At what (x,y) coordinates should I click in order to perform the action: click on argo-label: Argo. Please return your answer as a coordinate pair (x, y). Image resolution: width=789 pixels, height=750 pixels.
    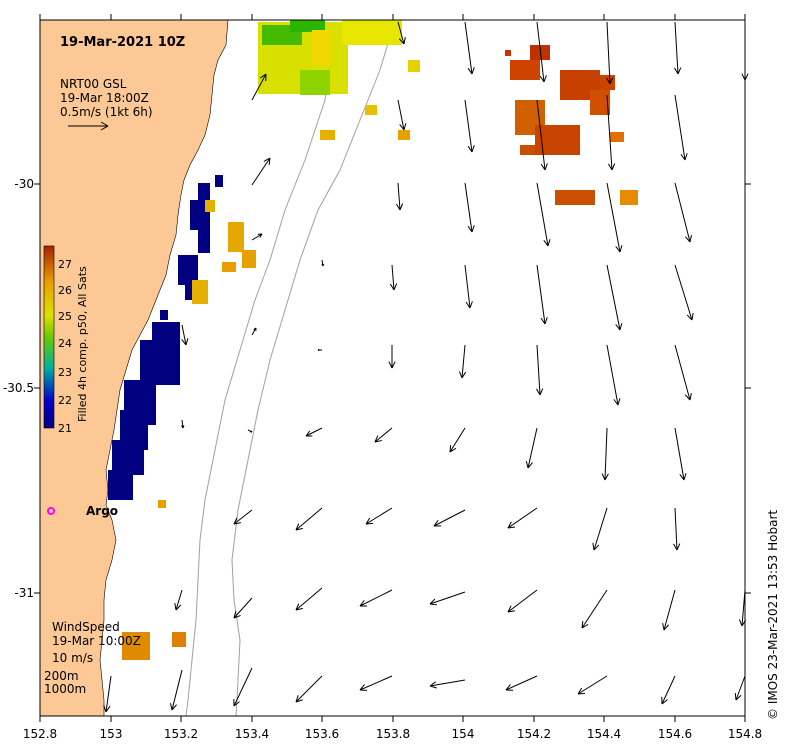
    Looking at the image, I should click on (102, 511).